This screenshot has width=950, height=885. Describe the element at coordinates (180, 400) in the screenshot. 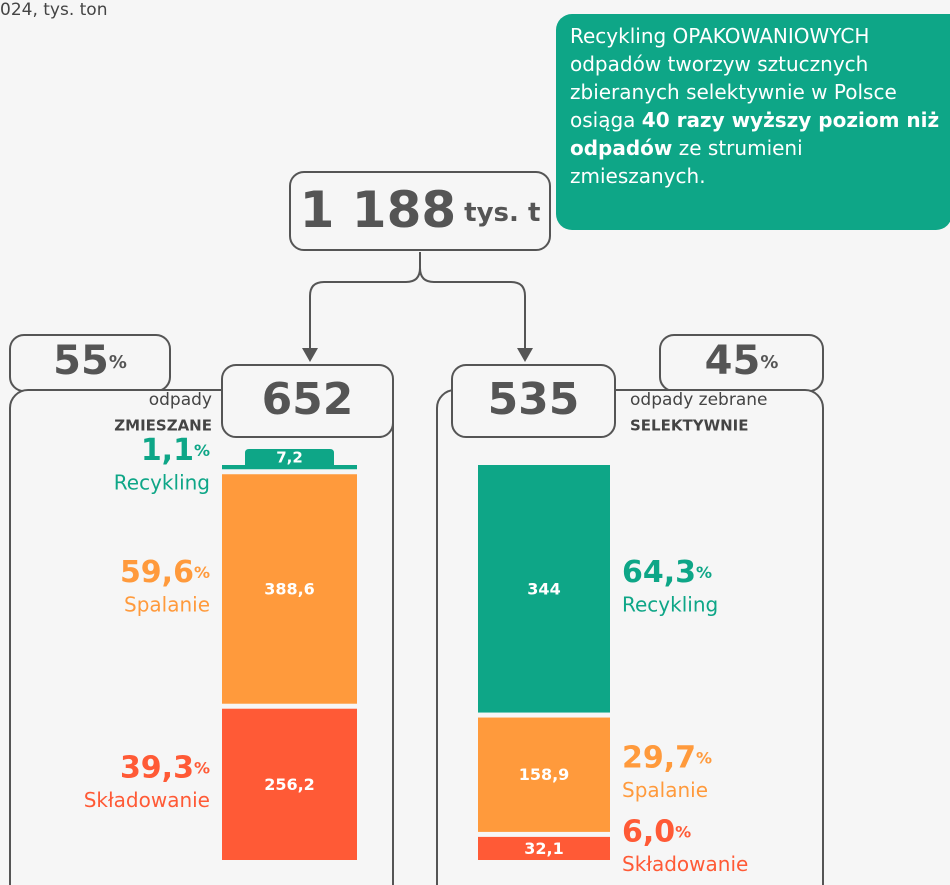

I see `group-label: odpady` at that location.